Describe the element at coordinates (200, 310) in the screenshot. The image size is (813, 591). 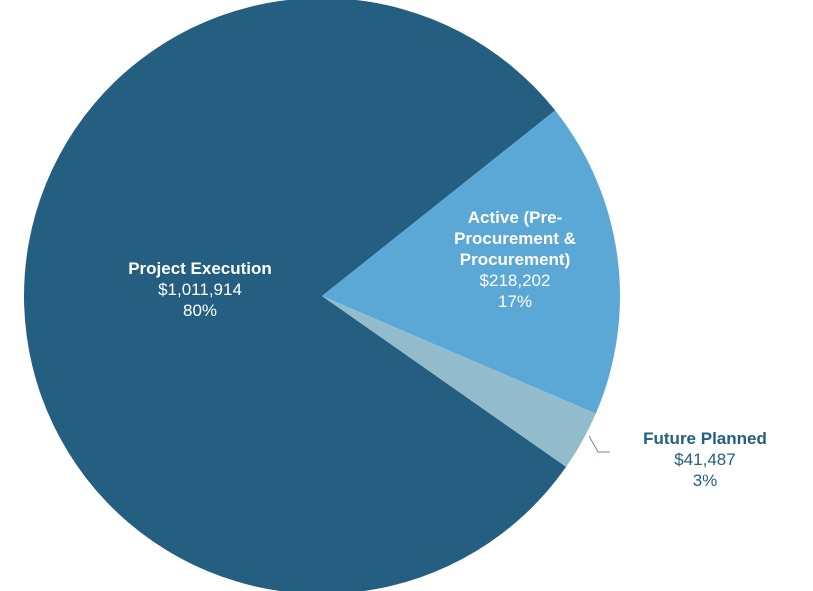
I see `percent-label: 80%` at that location.